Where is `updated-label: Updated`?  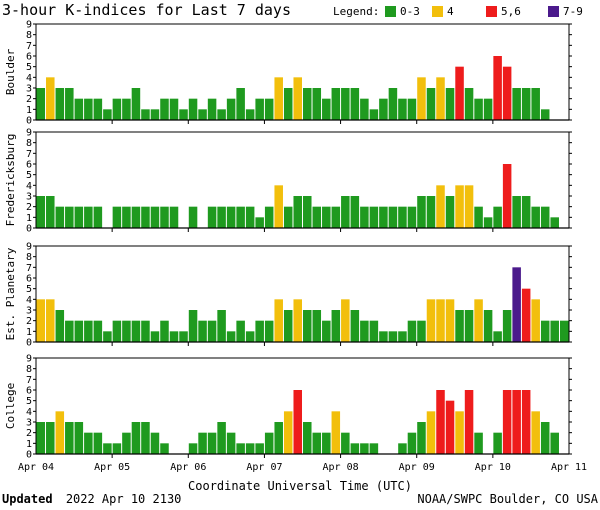
updated-label: Updated is located at coordinates (27, 499).